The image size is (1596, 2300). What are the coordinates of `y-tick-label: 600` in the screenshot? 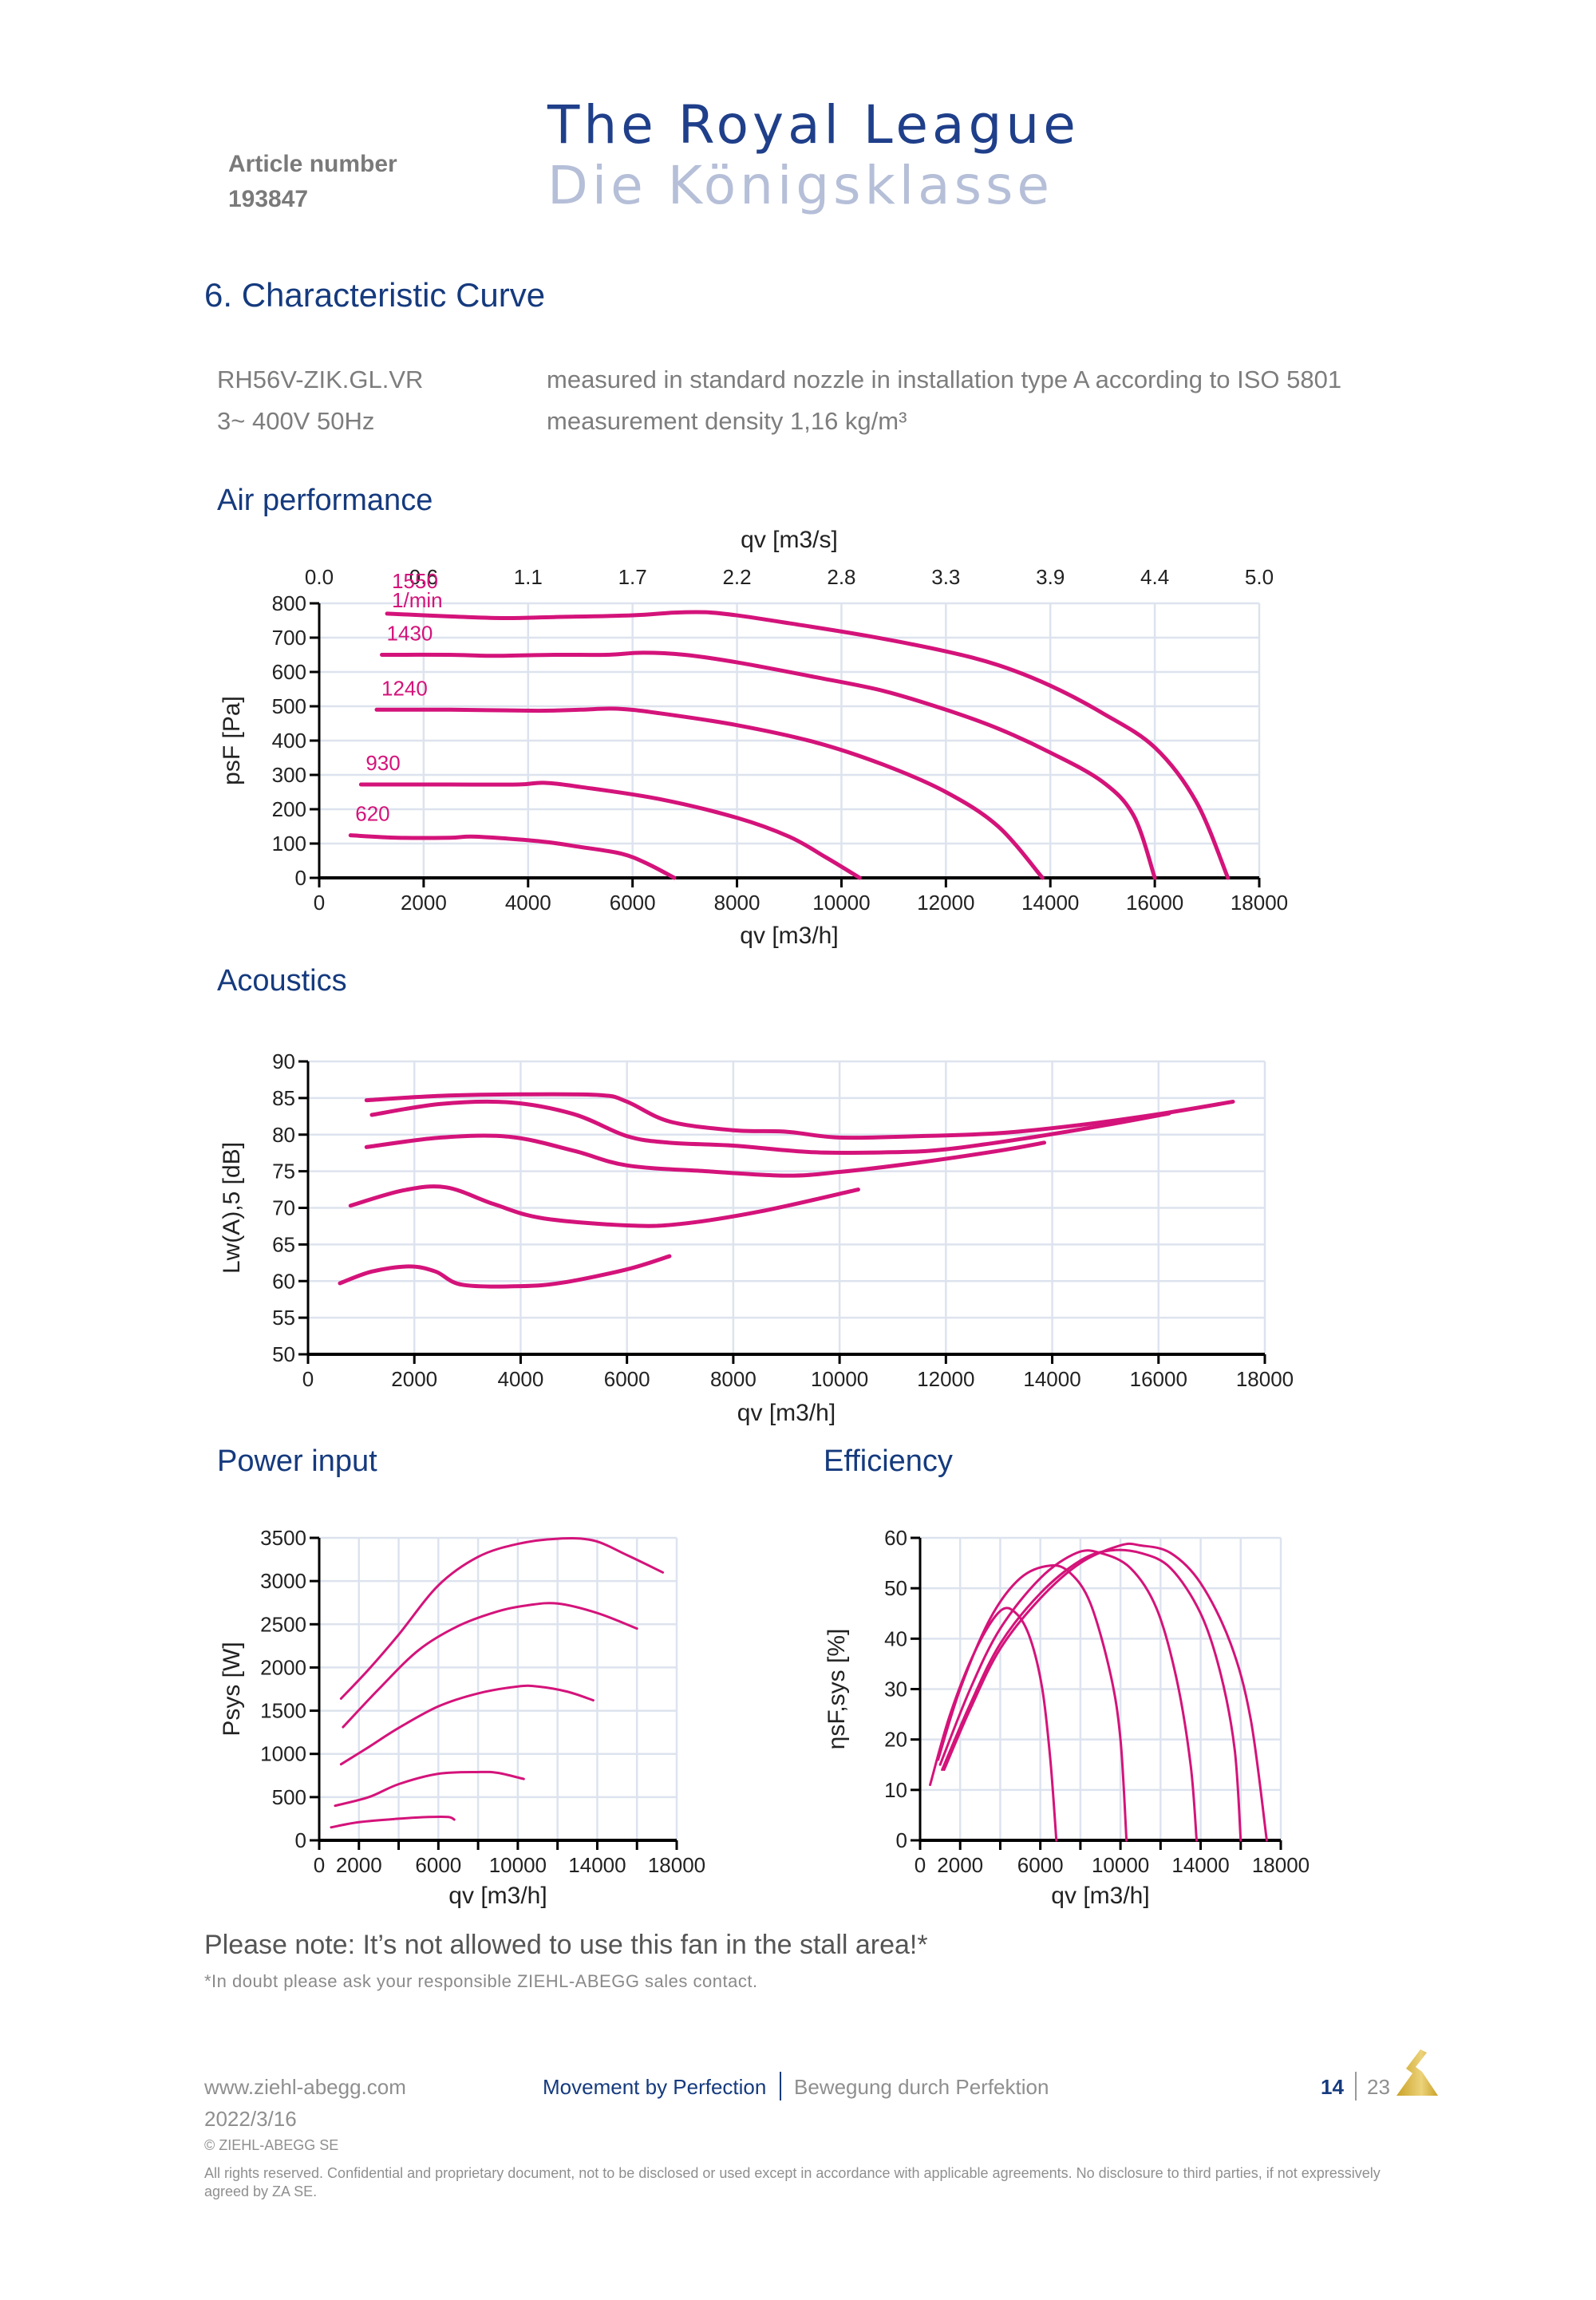 It's located at (289, 672).